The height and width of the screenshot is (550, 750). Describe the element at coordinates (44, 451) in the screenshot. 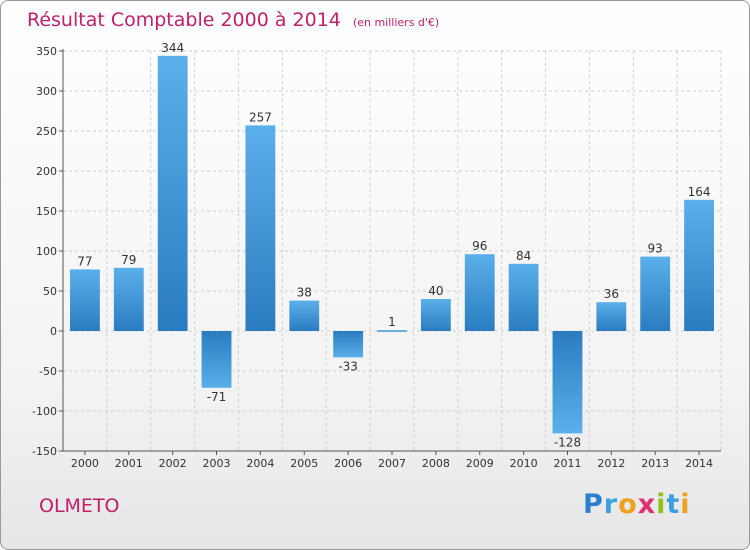

I see `y-tick-label: -150` at that location.